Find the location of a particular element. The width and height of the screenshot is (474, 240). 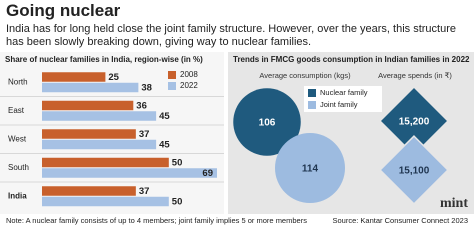

value-label: 15,100 is located at coordinates (414, 171).